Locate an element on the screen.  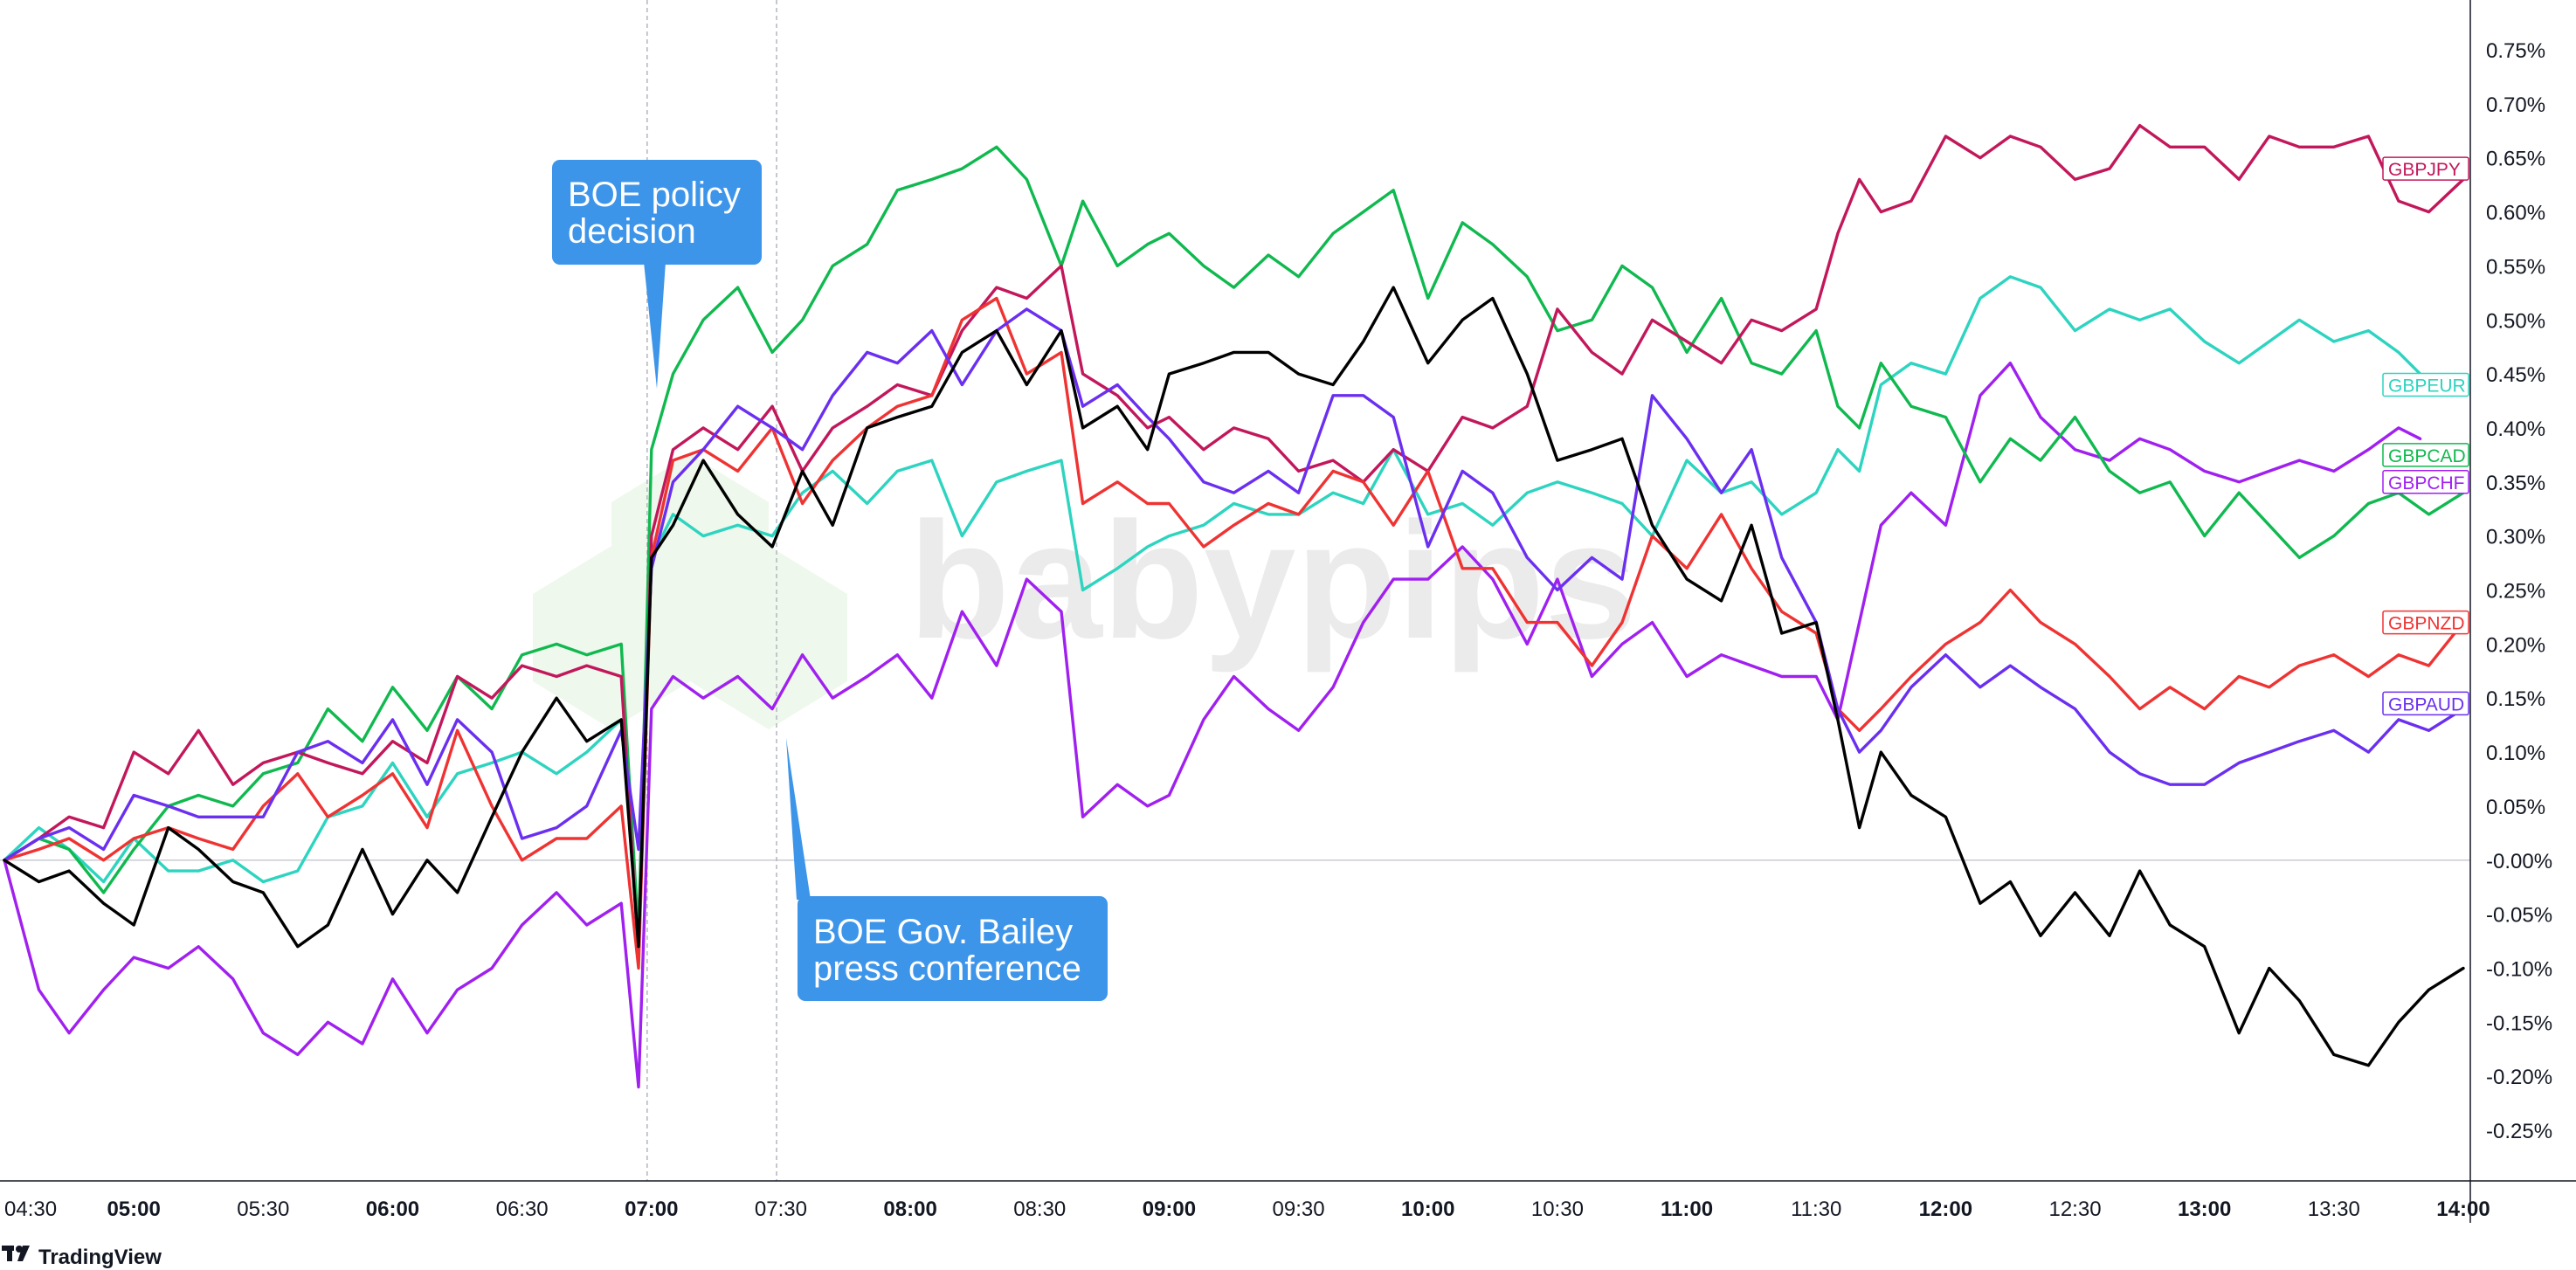
series-tag-gbpeur: GBPEUR is located at coordinates (2427, 386).